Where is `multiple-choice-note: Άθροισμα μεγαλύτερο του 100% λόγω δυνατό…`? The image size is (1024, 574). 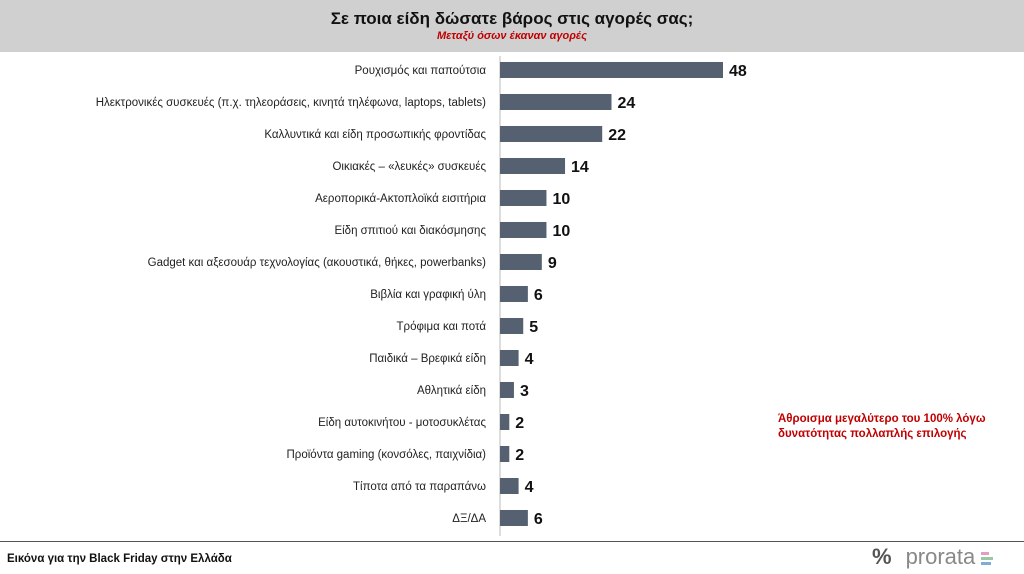 multiple-choice-note: Άθροισμα μεγαλύτερο του 100% λόγω δυνατό… is located at coordinates (882, 427).